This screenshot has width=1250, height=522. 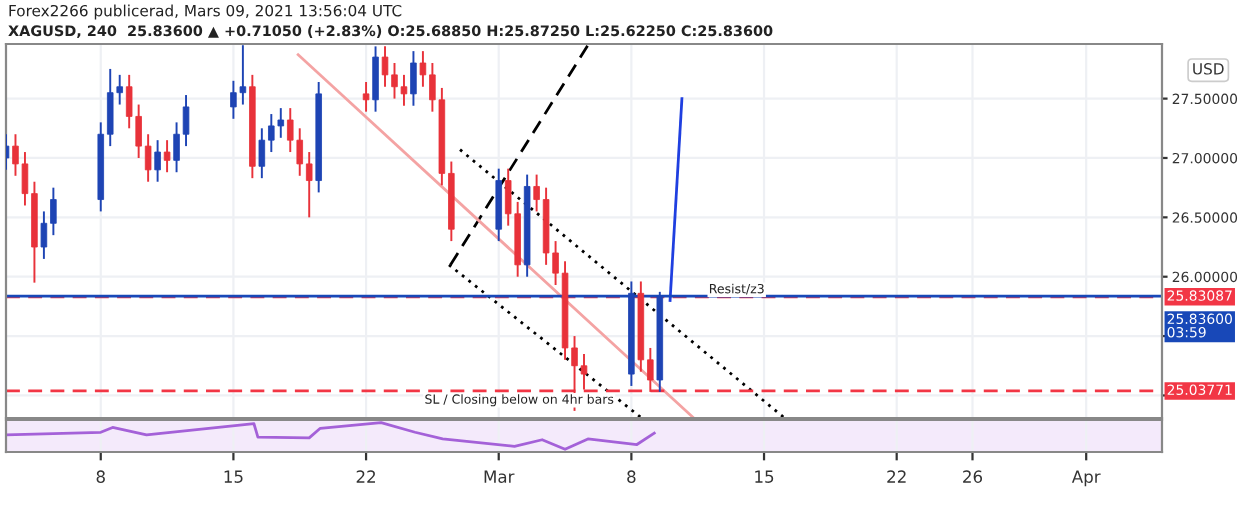 I want to click on x-tick-label: Apr, so click(x=1086, y=478).